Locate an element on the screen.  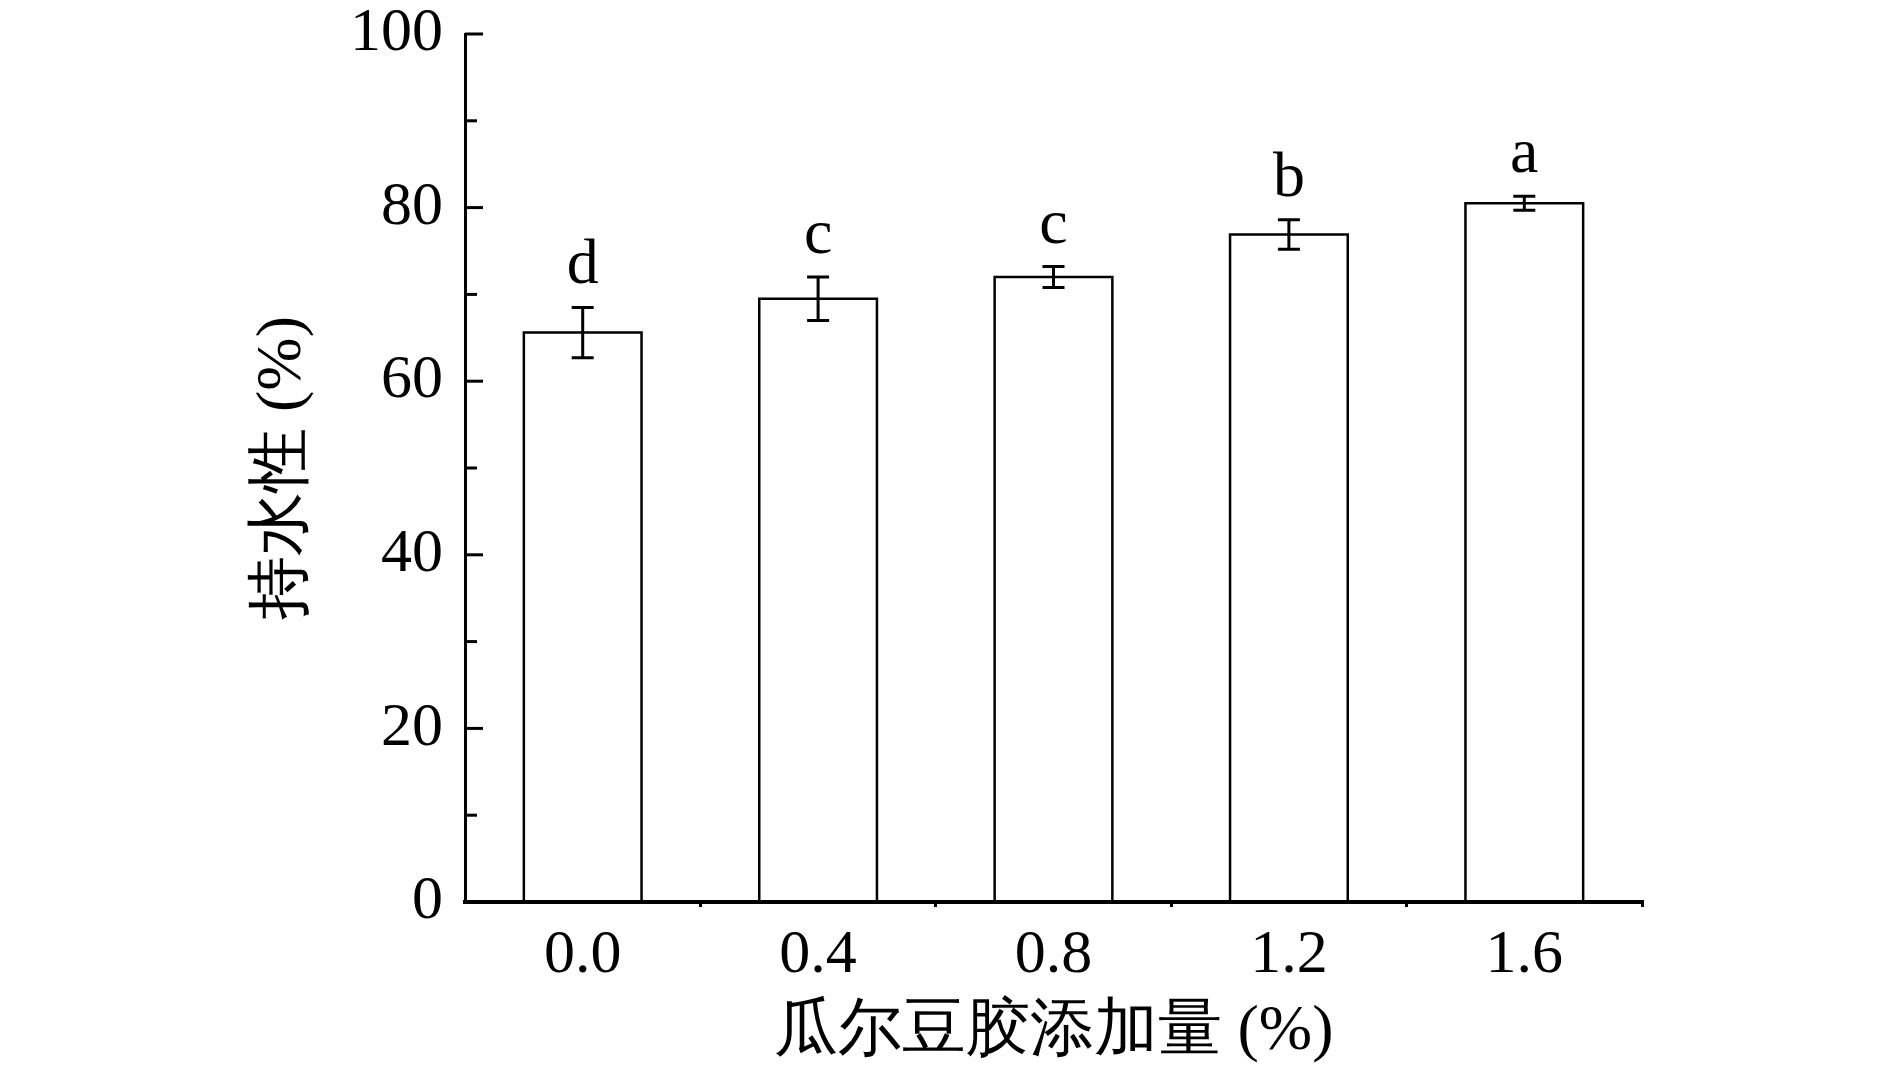
x-tick-label: 1.6 is located at coordinates (1524, 951).